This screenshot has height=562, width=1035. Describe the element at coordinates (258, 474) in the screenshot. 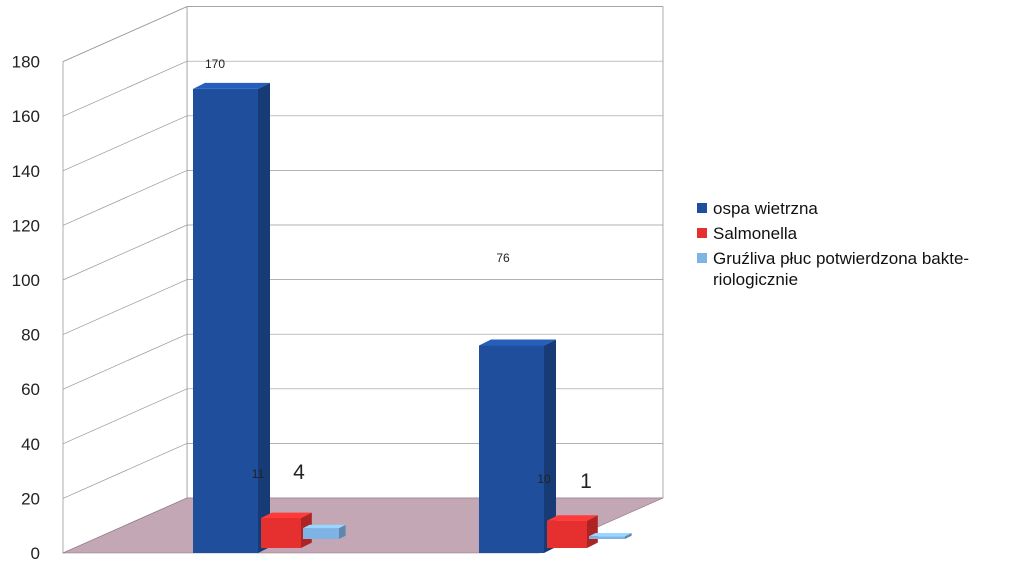

I see `data-label: 11` at that location.